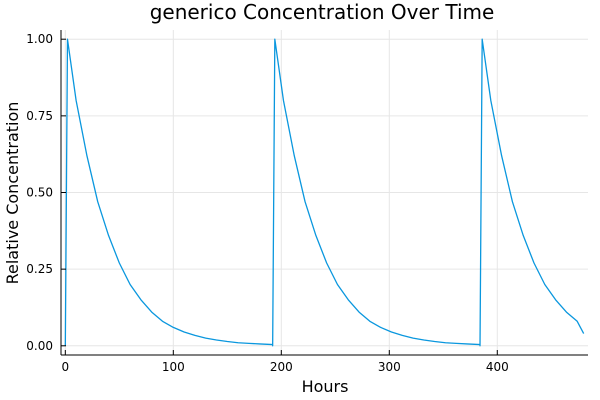  Describe the element at coordinates (12, 193) in the screenshot. I see `y-axis-label: Relative Concentration` at that location.